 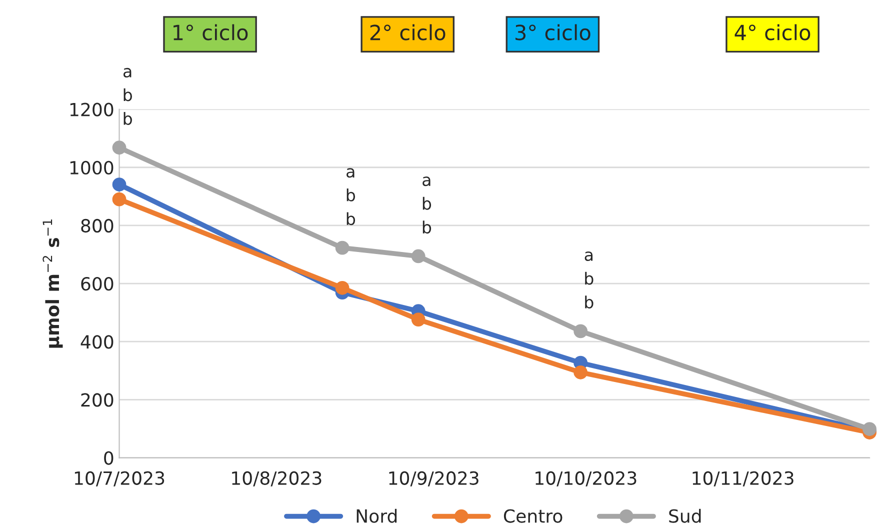 I want to click on legend-label: Sud, so click(x=685, y=515).